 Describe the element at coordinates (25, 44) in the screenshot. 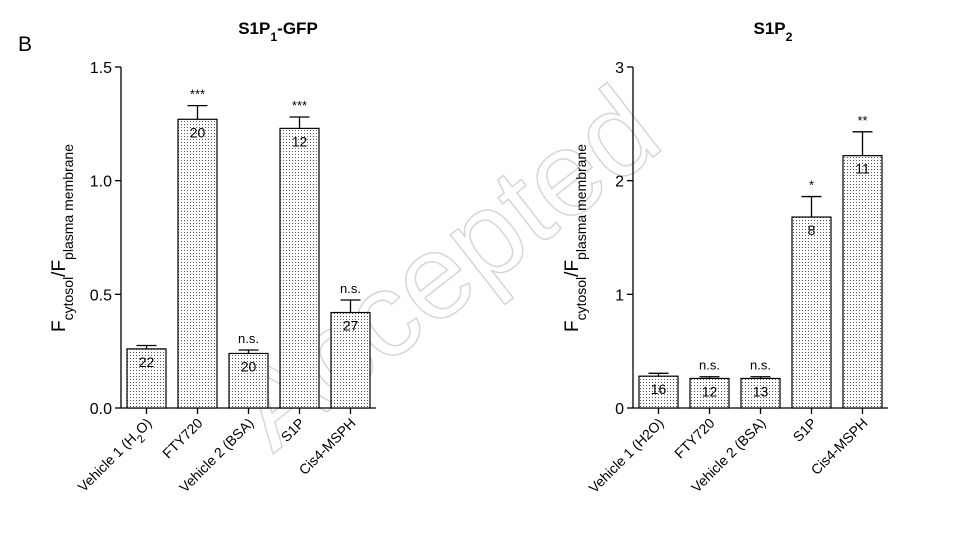

I see `panel-label: B` at that location.